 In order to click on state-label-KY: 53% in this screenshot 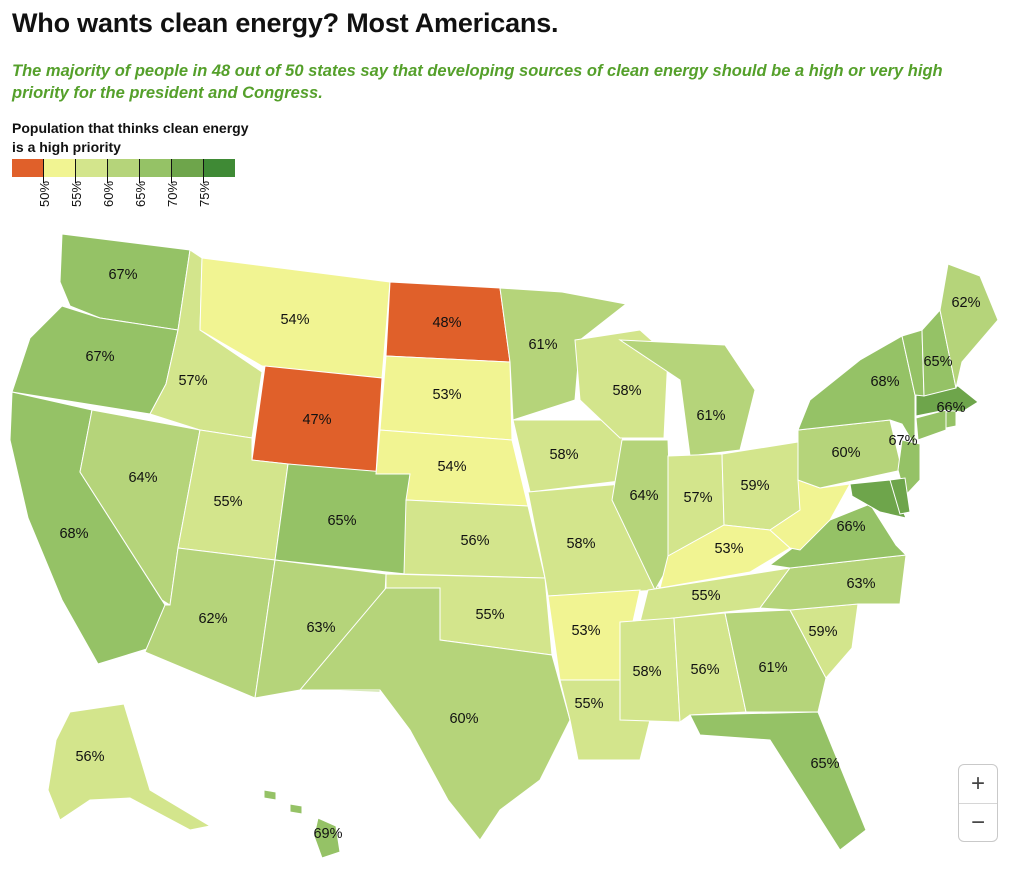, I will do `click(728, 549)`.